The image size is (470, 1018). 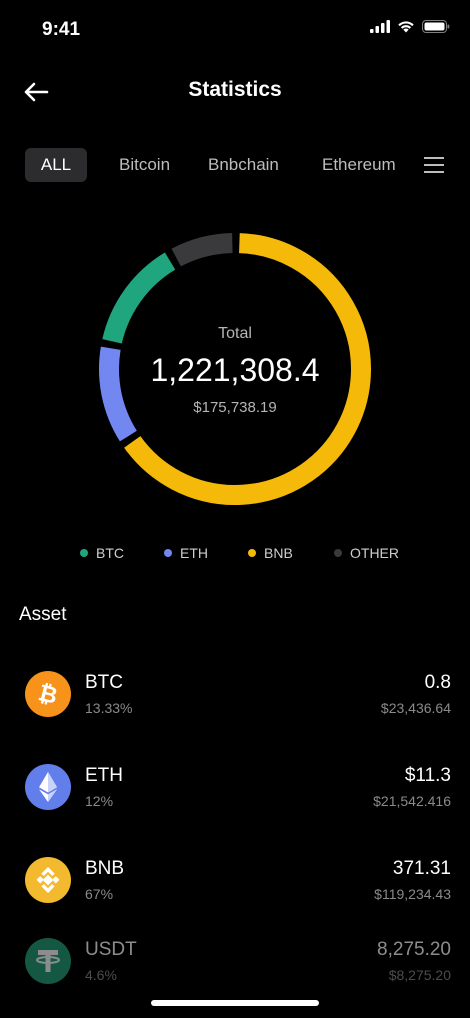 What do you see at coordinates (139, 298) in the screenshot?
I see `donut-segment-btc` at bounding box center [139, 298].